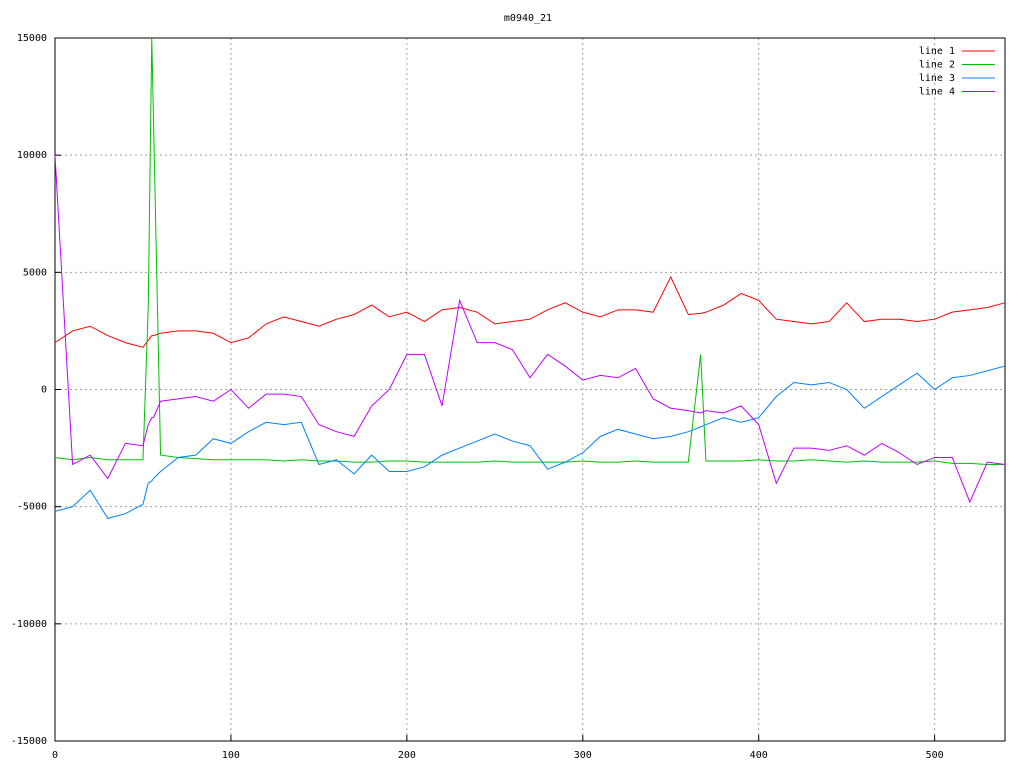 This screenshot has width=1024, height=772. What do you see at coordinates (29, 741) in the screenshot?
I see `y-tick-label: -15000` at bounding box center [29, 741].